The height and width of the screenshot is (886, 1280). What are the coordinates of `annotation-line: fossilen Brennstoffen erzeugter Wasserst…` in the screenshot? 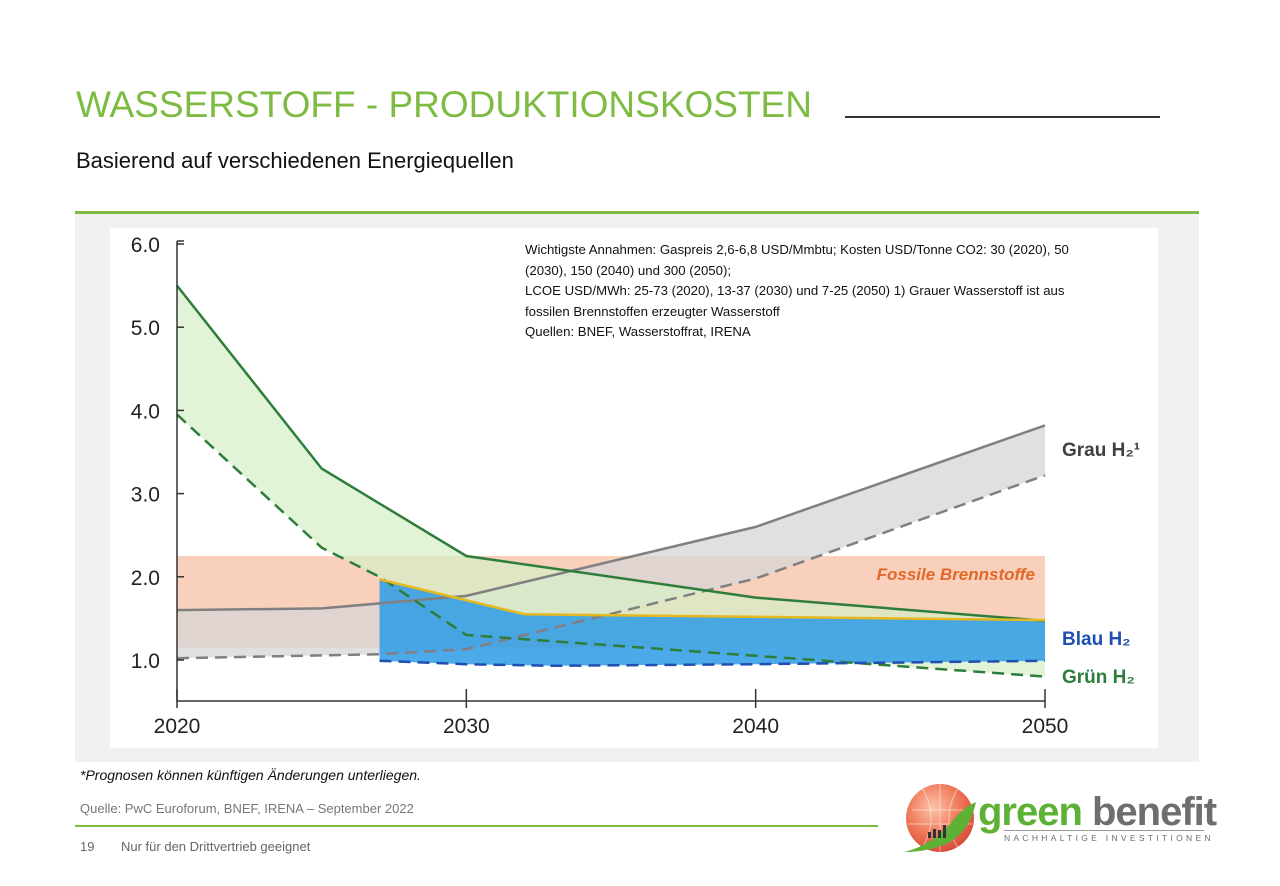 It's located at (652, 311).